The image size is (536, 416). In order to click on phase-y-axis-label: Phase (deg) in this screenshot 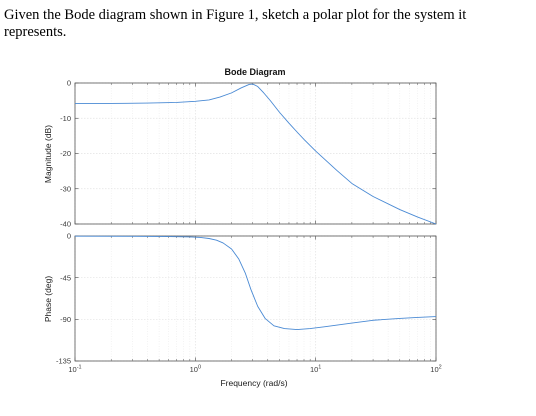, I will do `click(48, 299)`.